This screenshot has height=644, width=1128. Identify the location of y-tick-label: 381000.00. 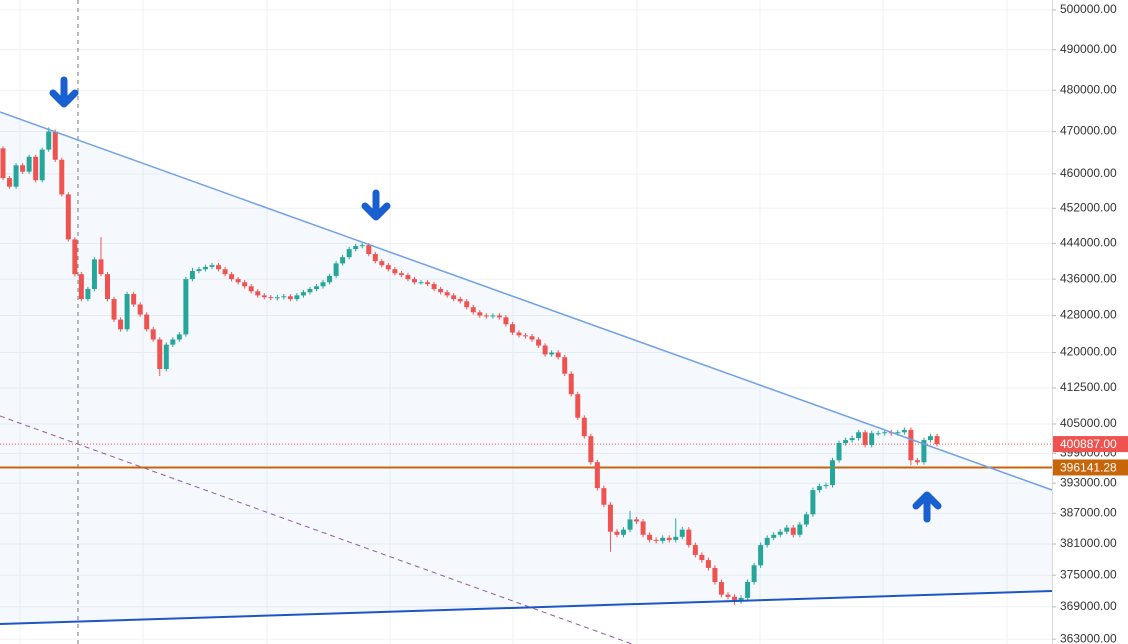
(1088, 543).